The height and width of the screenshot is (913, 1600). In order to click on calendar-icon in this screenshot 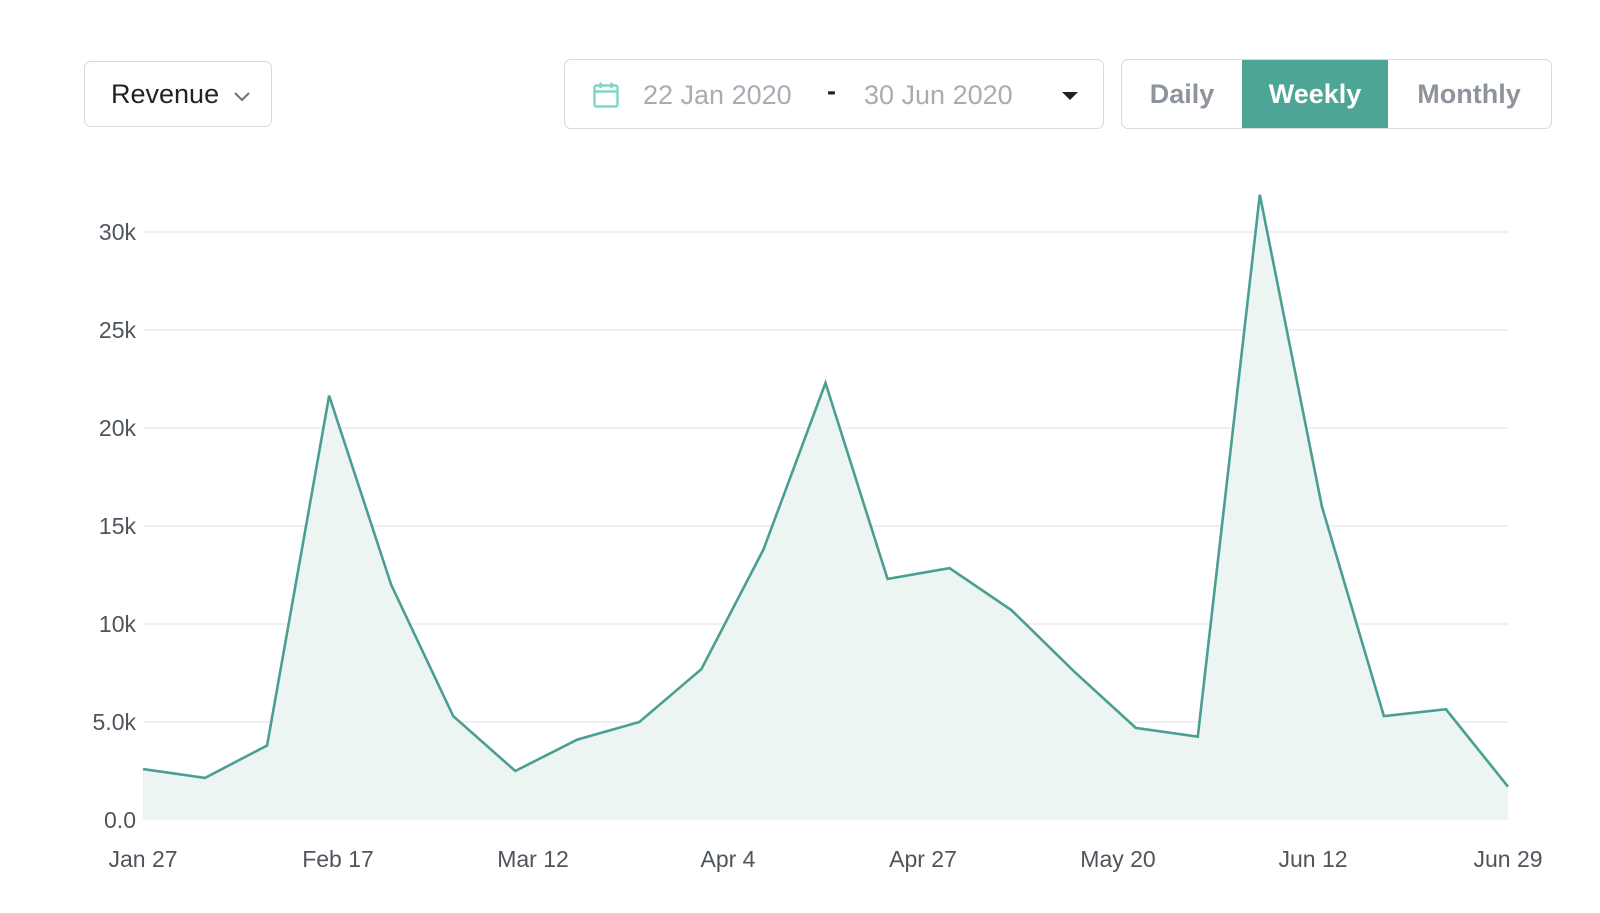, I will do `click(606, 95)`.